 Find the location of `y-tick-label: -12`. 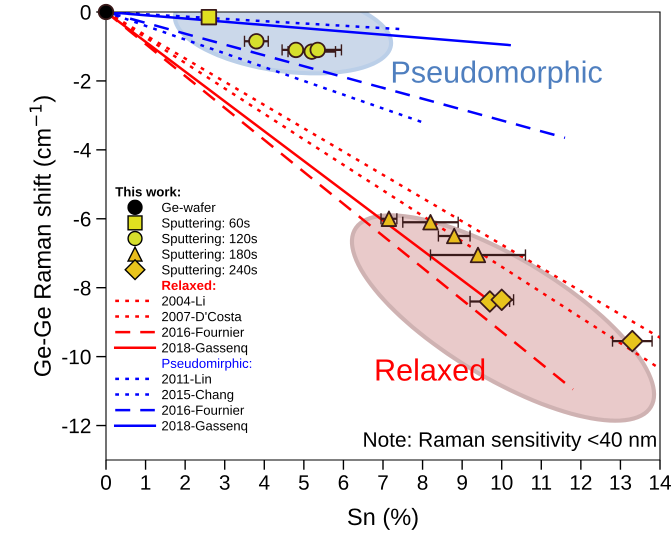

y-tick-label: -12 is located at coordinates (76, 426).